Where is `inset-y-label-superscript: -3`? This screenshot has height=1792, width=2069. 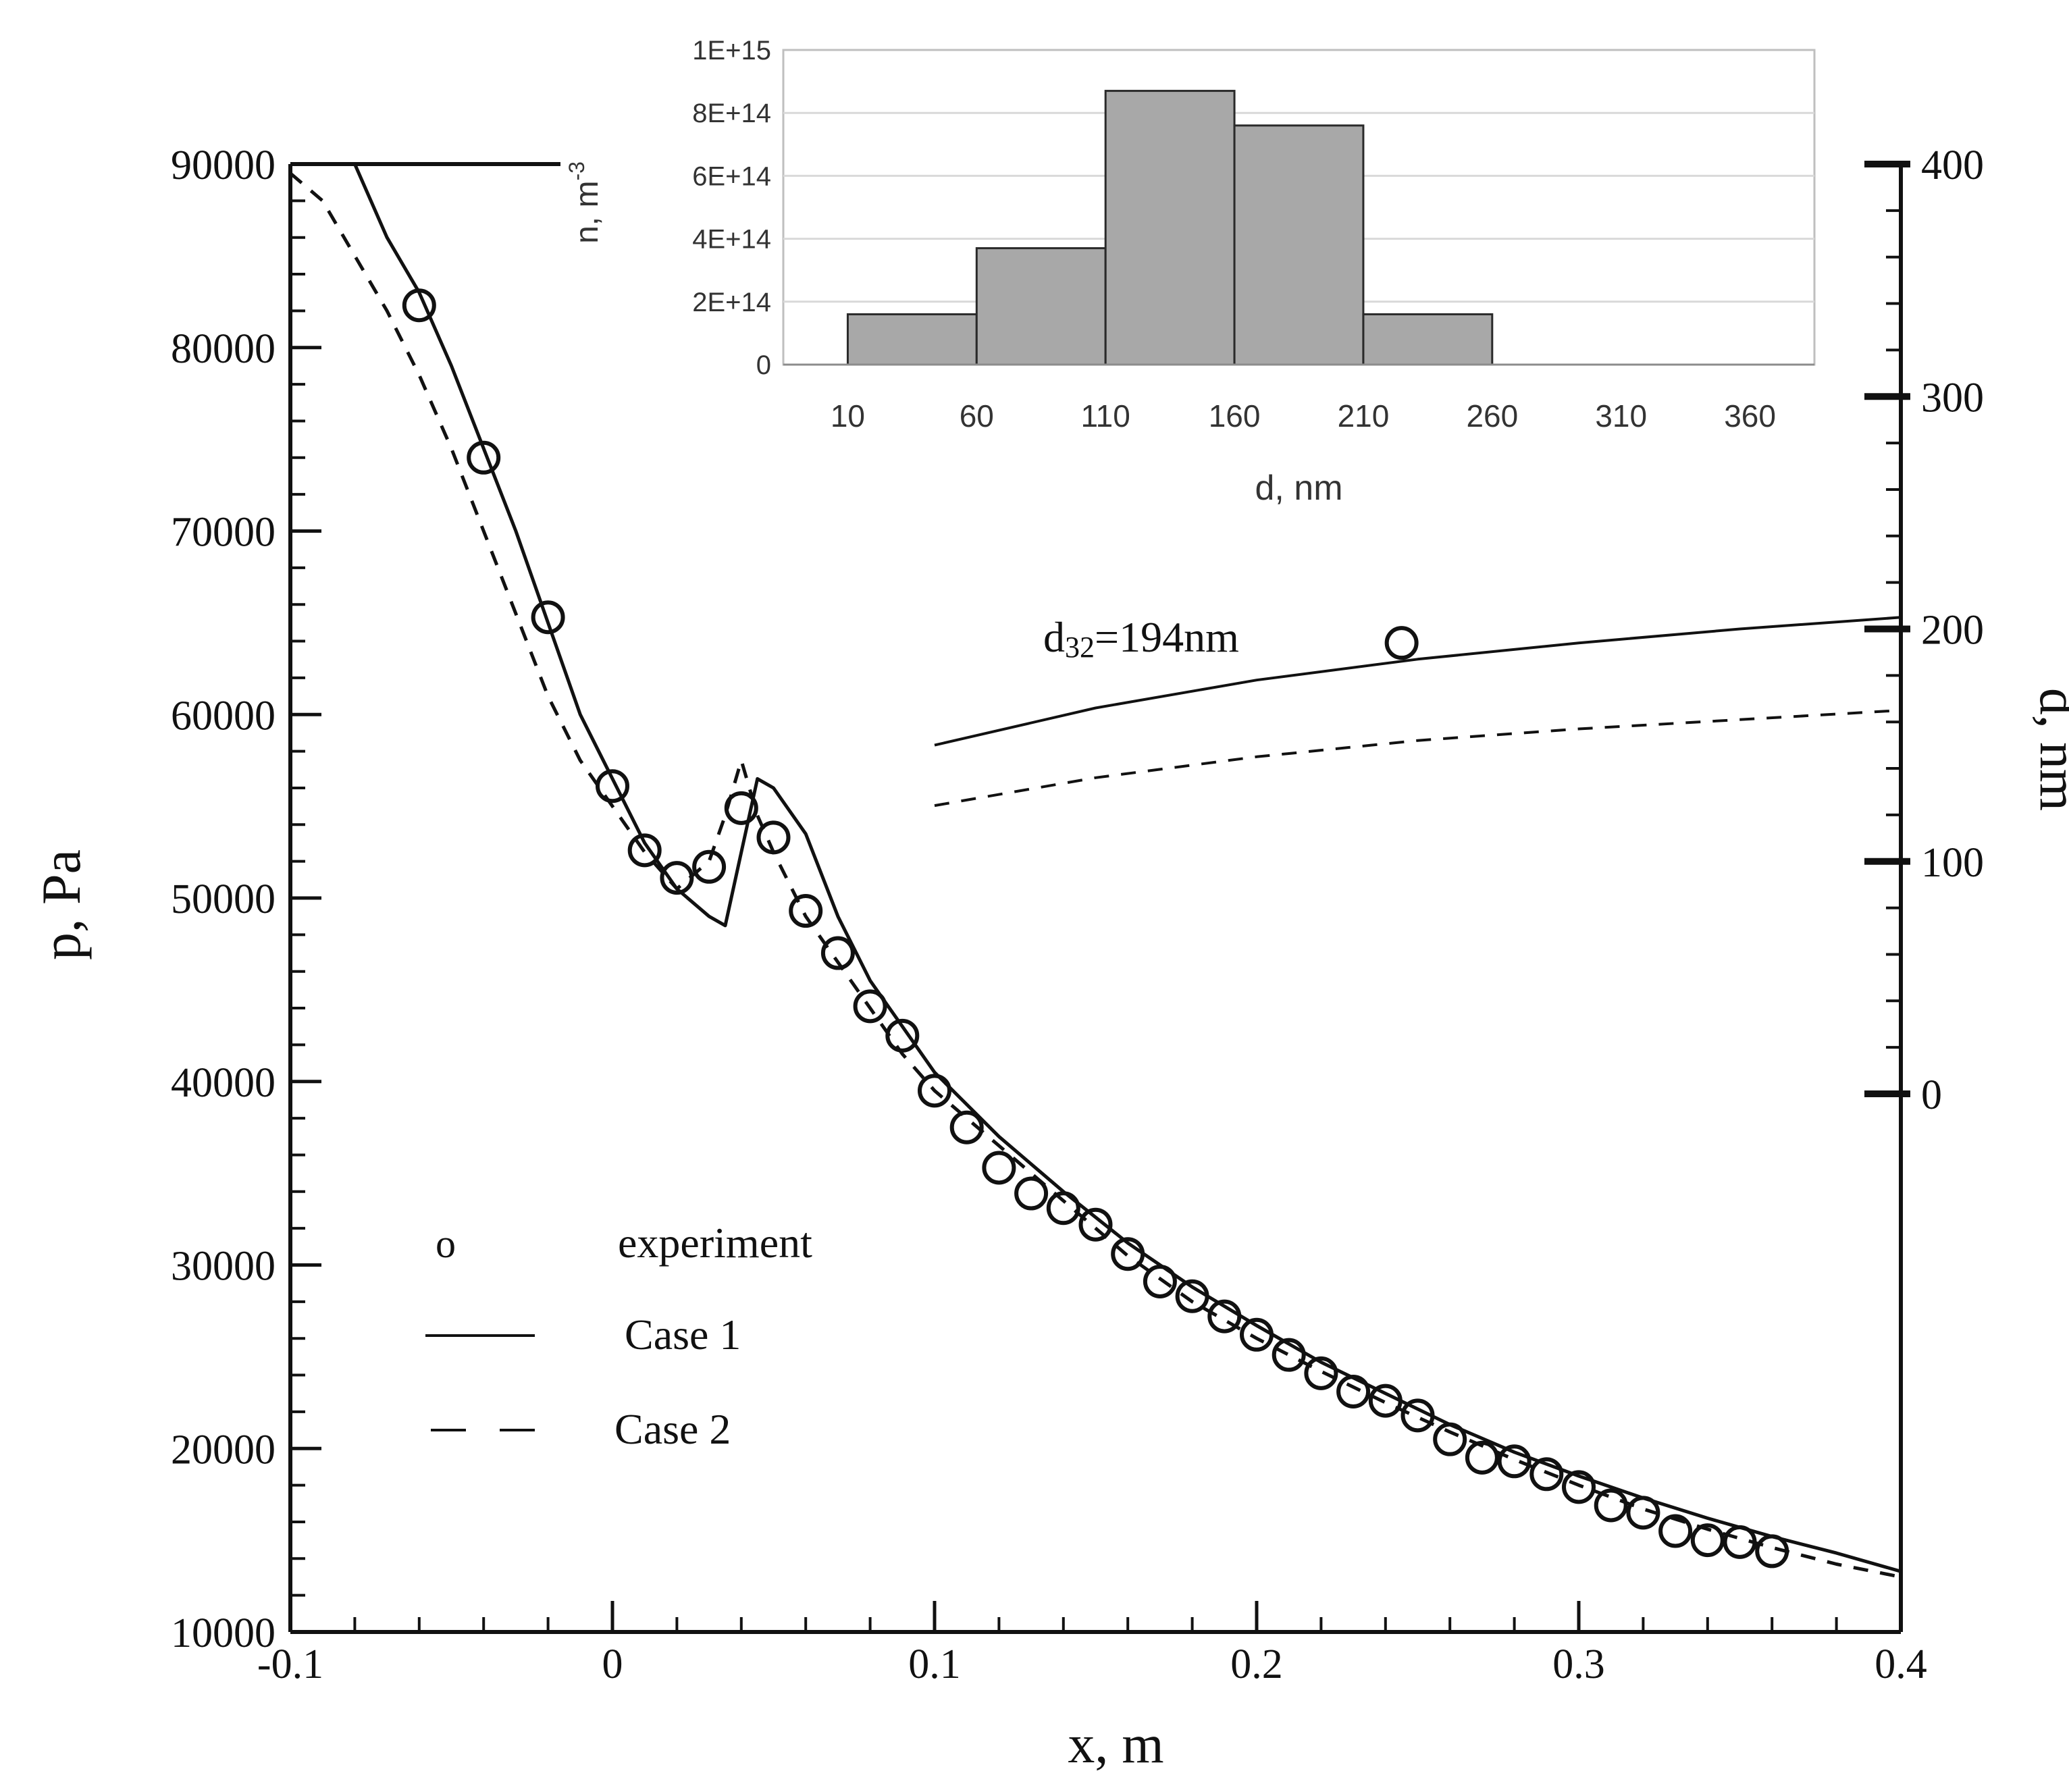
inset-y-label-superscript: -3 is located at coordinates (577, 170).